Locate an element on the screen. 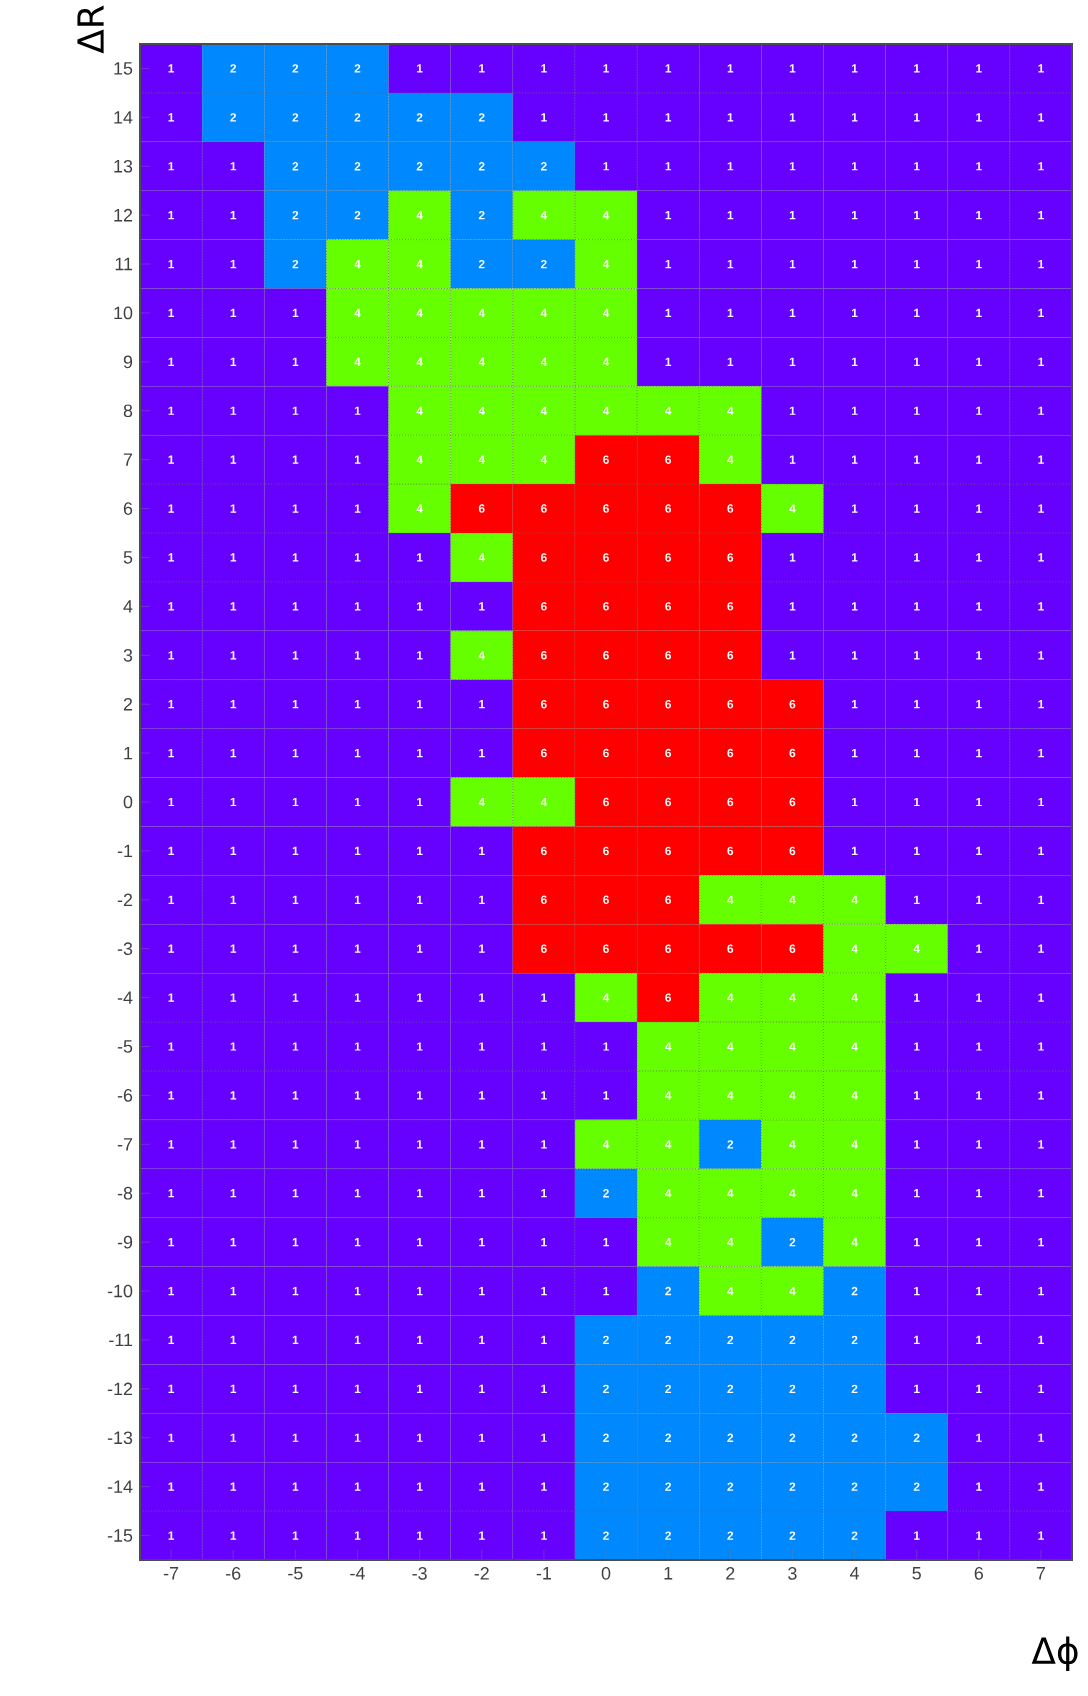 The height and width of the screenshot is (1696, 1088). y-tick-label: 3 is located at coordinates (128, 655).